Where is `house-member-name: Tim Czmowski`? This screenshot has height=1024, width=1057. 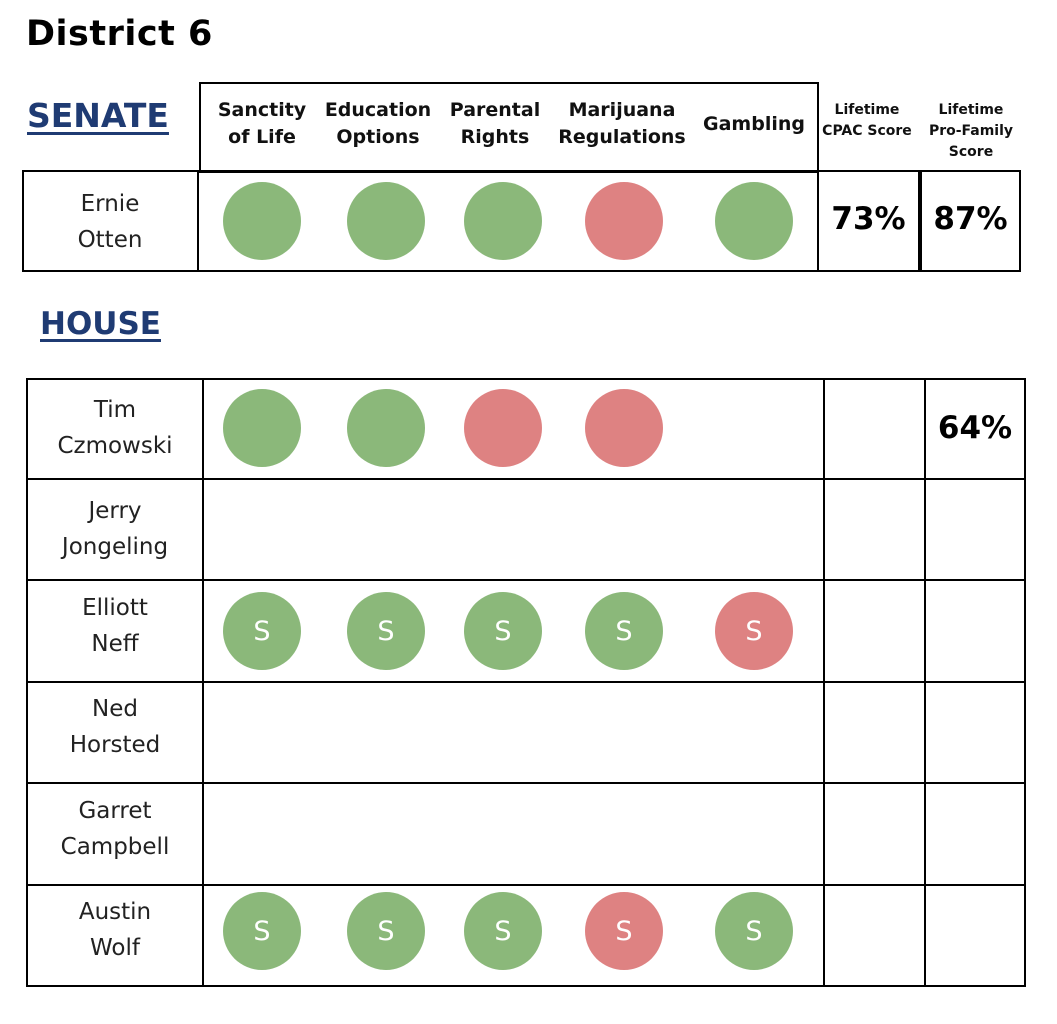
house-member-name: Tim Czmowski is located at coordinates (115, 428).